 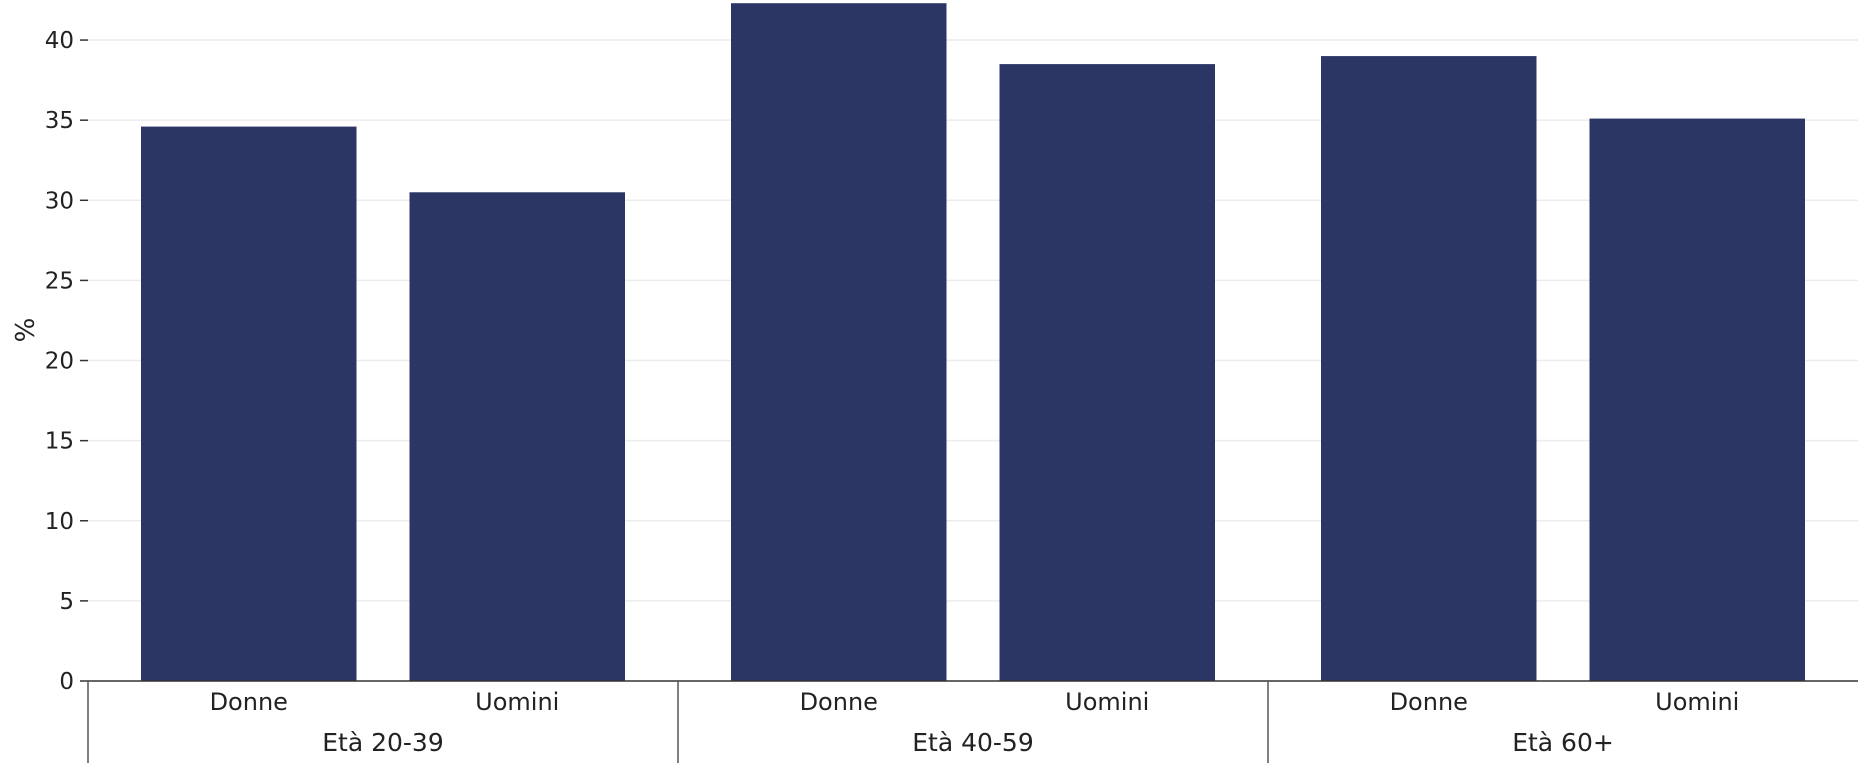 I want to click on y-tick-label: 10, so click(x=59, y=522).